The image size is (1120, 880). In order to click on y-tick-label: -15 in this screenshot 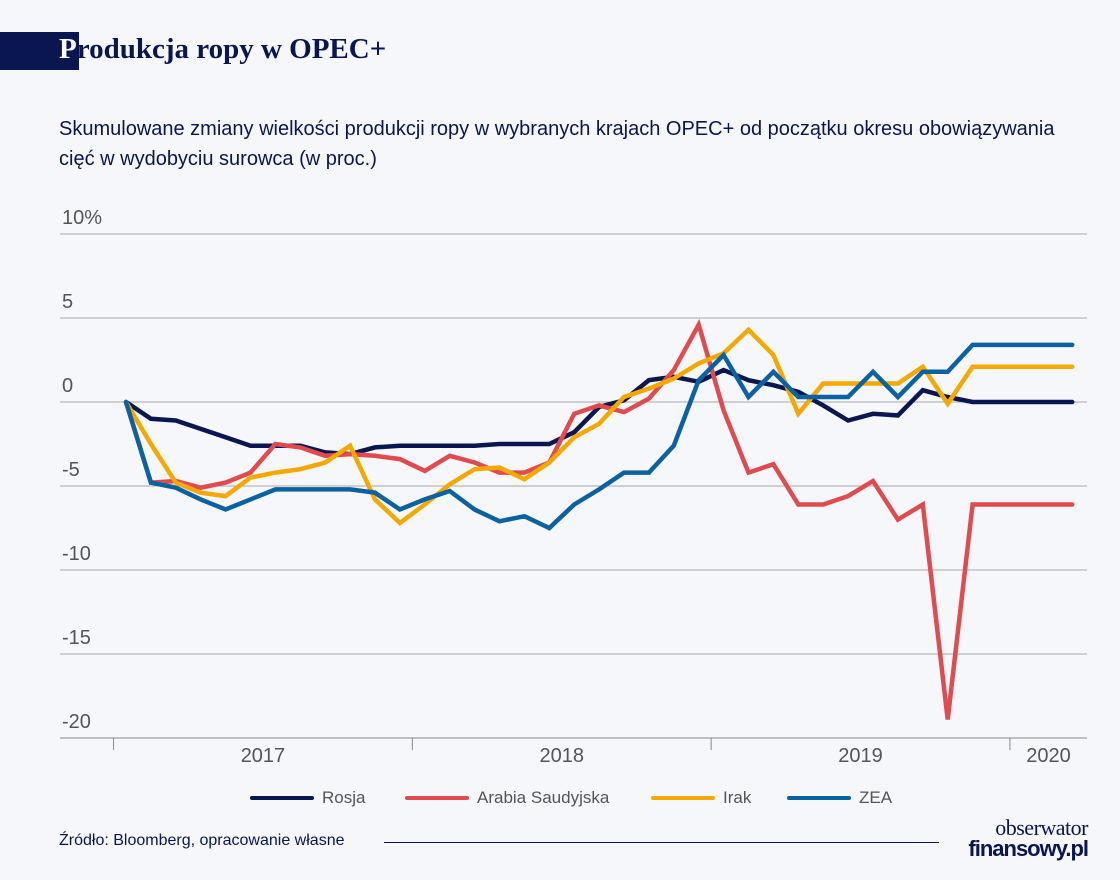, I will do `click(76, 638)`.